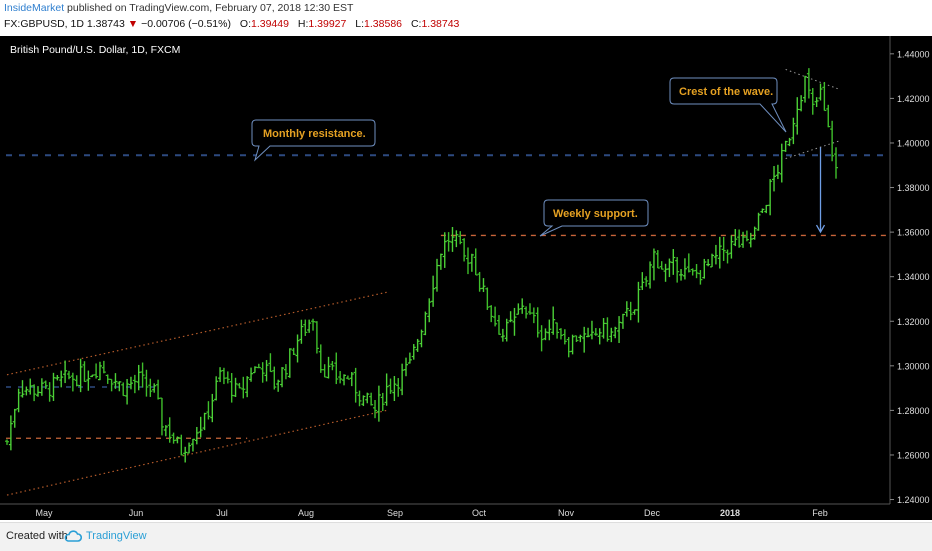  I want to click on callout-monthly-box, so click(313, 140).